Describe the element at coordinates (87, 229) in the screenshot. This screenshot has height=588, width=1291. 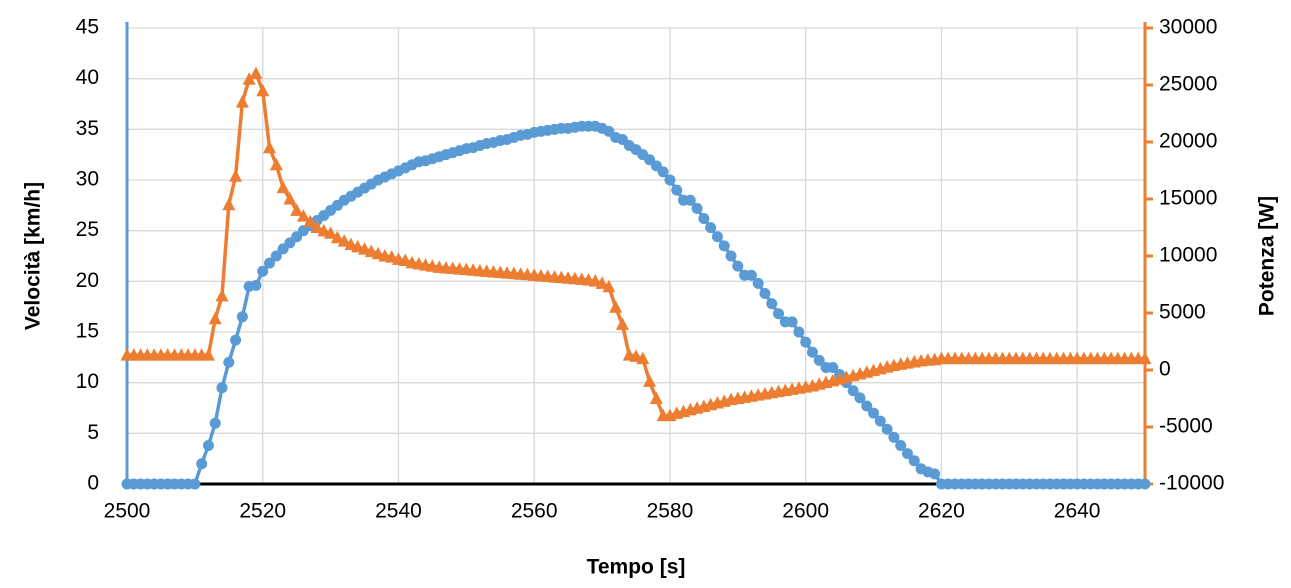
I see `y-tick-label: 25` at that location.